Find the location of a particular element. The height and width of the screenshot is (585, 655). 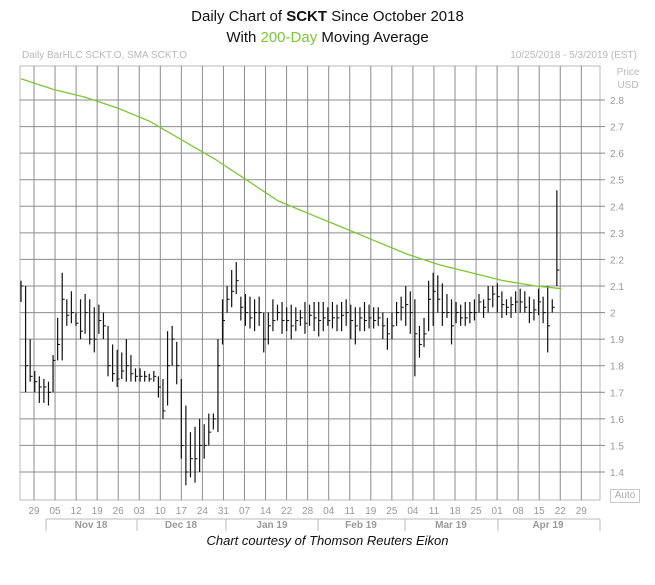

x-tick-label: 08 is located at coordinates (519, 511).